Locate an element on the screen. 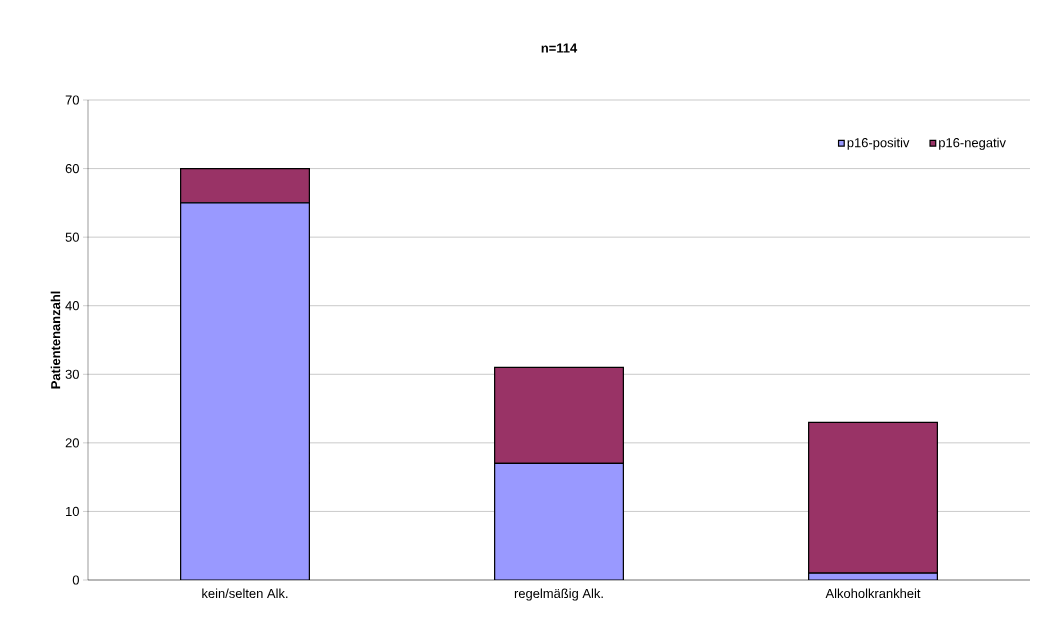 The image size is (1047, 624). y-tick-label: 10 is located at coordinates (72, 511).